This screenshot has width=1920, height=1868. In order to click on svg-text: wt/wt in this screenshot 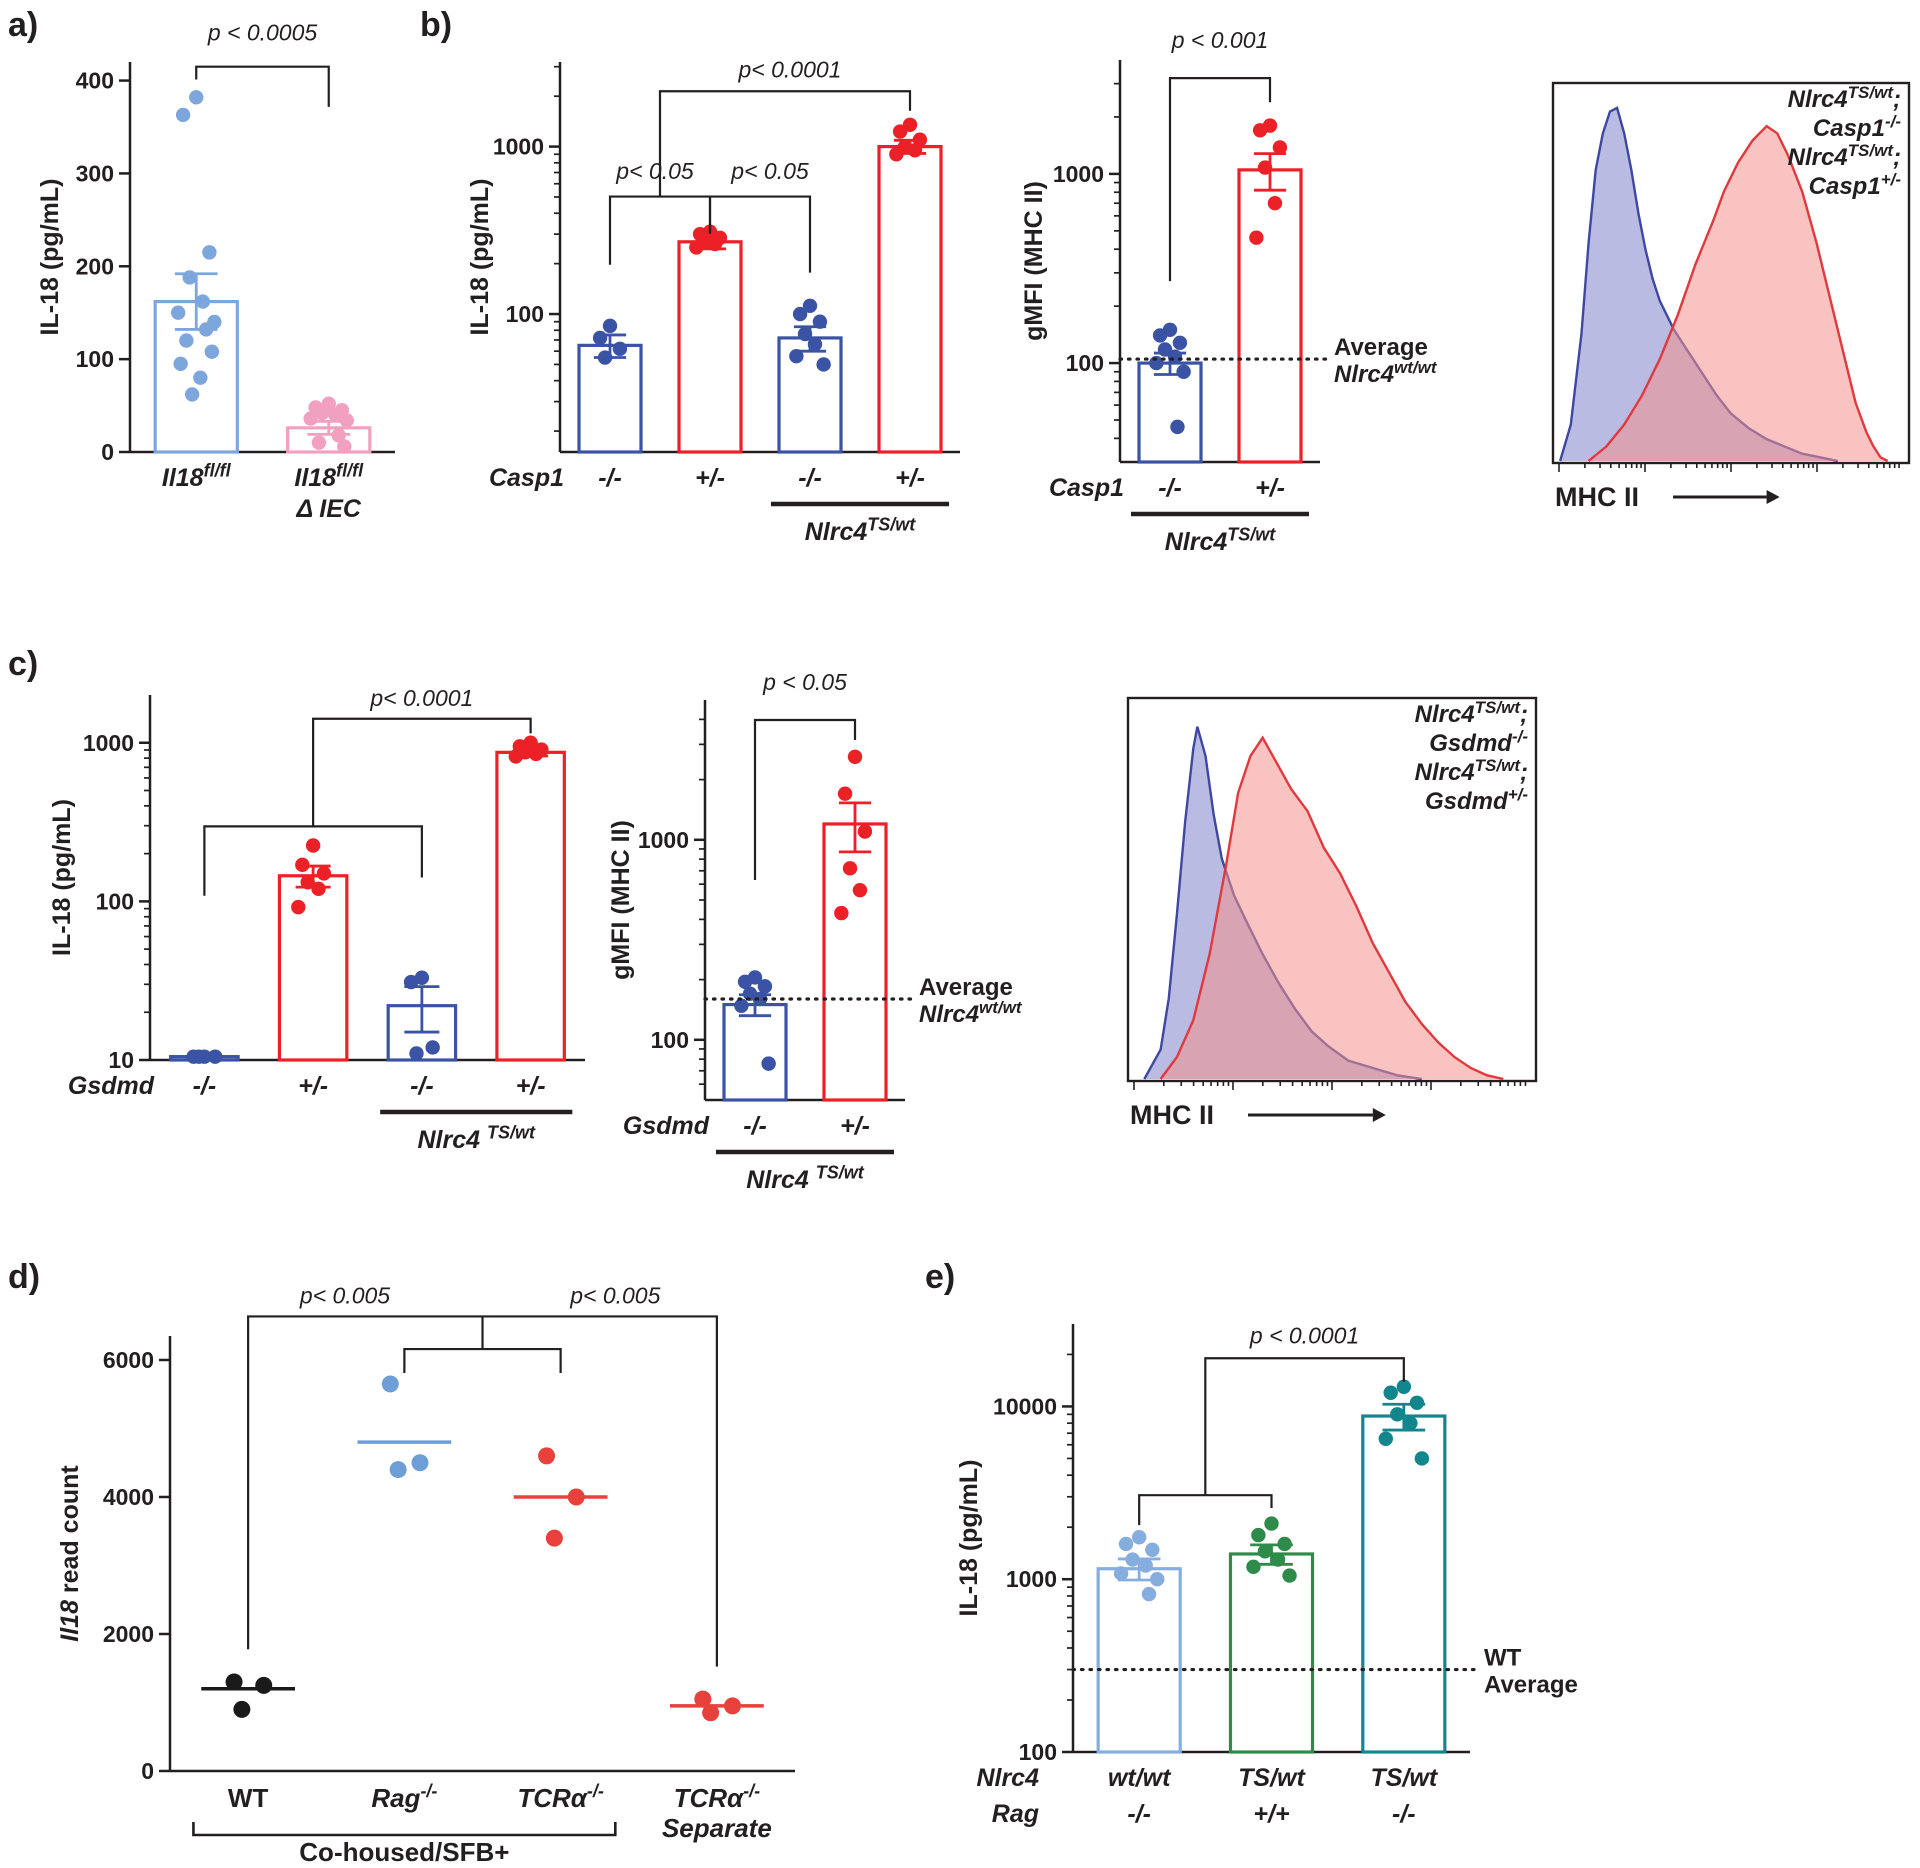, I will do `click(1140, 1778)`.